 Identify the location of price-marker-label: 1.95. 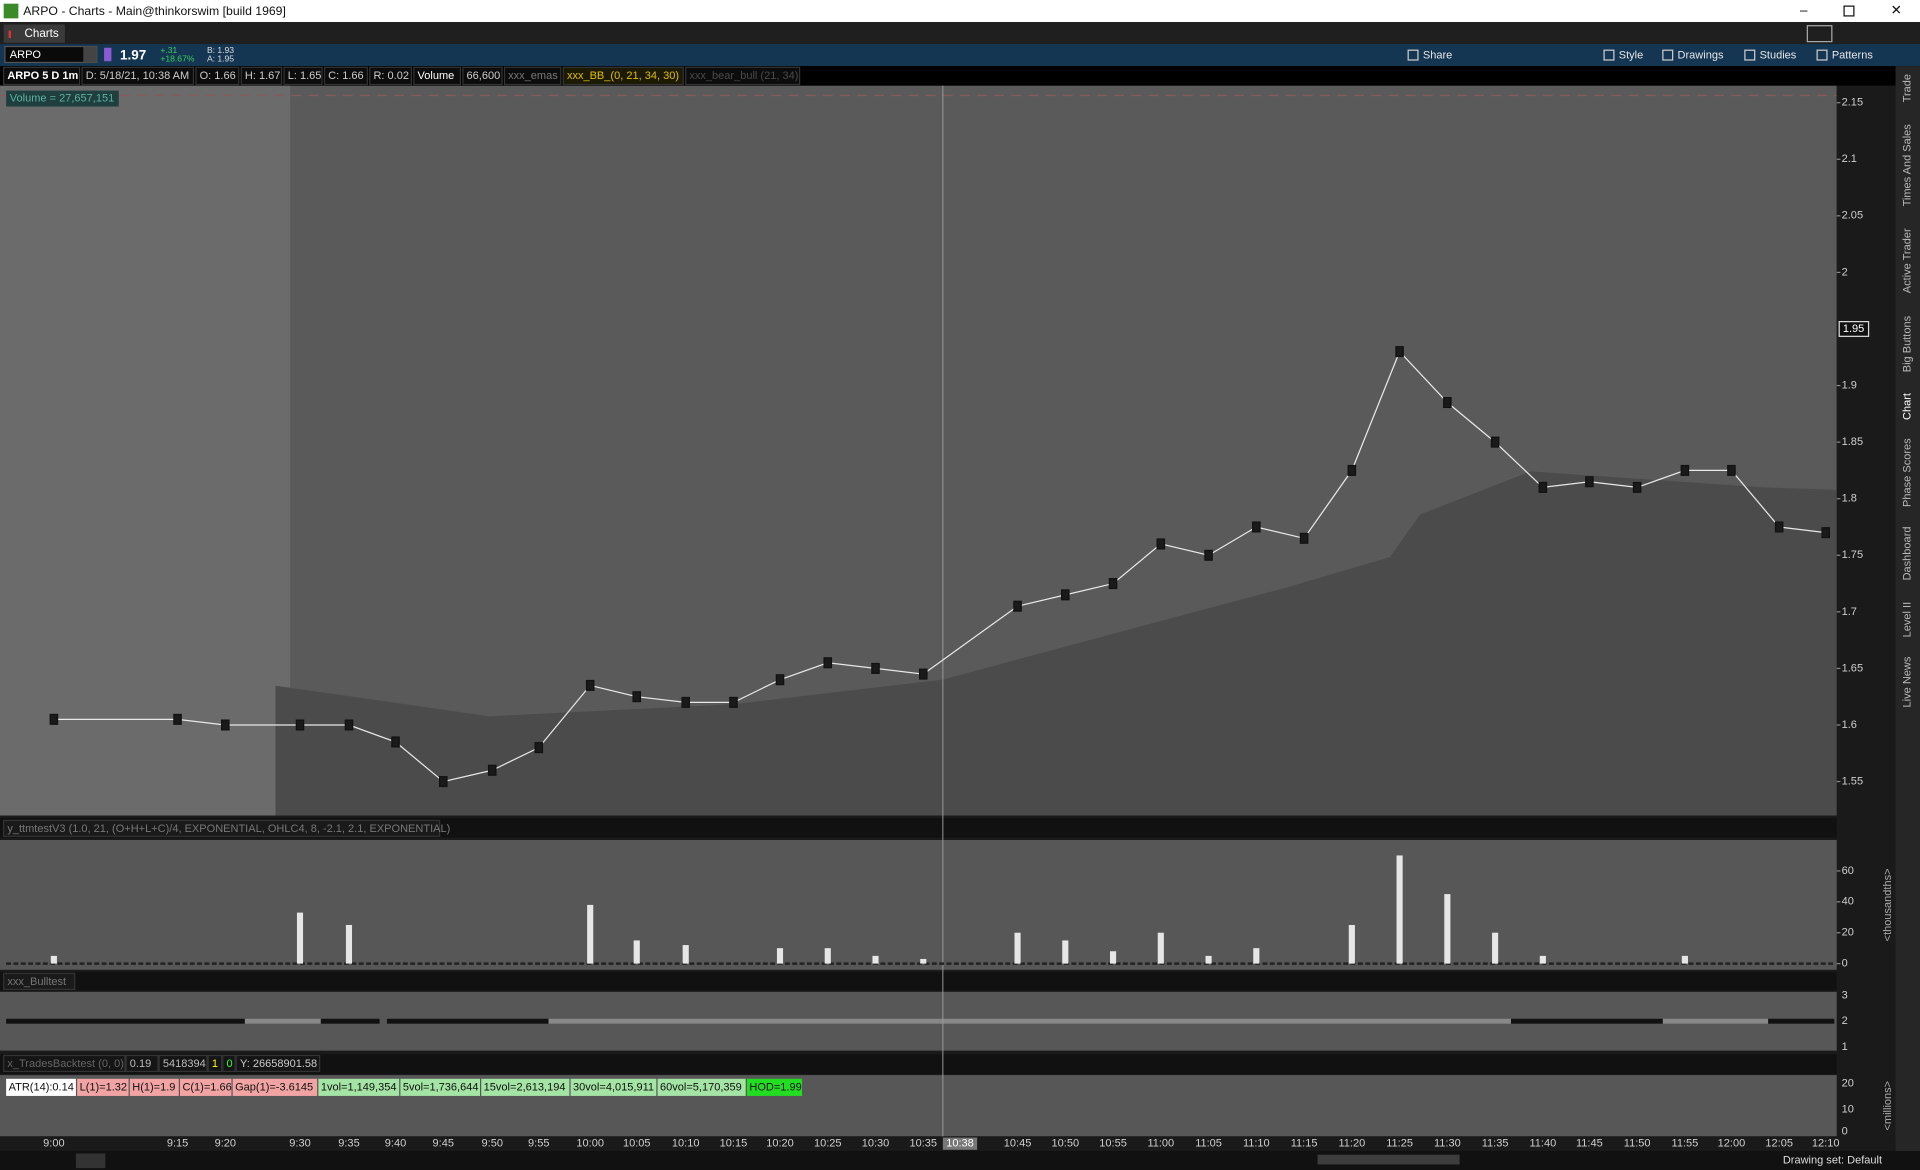
(1853, 329).